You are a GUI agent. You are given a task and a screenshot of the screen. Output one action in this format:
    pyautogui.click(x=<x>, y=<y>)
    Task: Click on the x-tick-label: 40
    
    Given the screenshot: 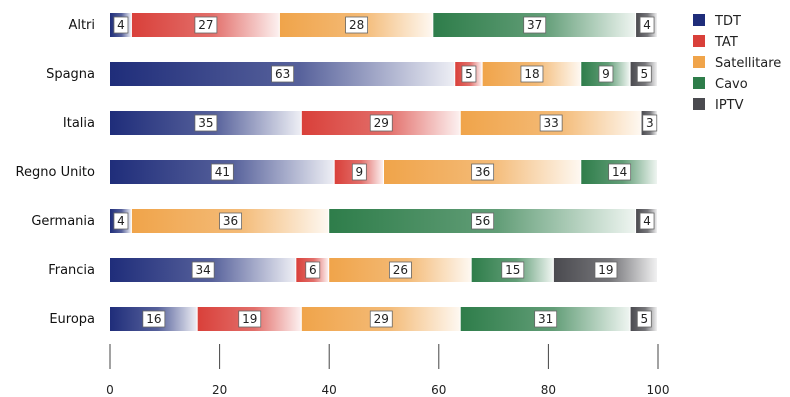 What is the action you would take?
    pyautogui.click(x=329, y=390)
    